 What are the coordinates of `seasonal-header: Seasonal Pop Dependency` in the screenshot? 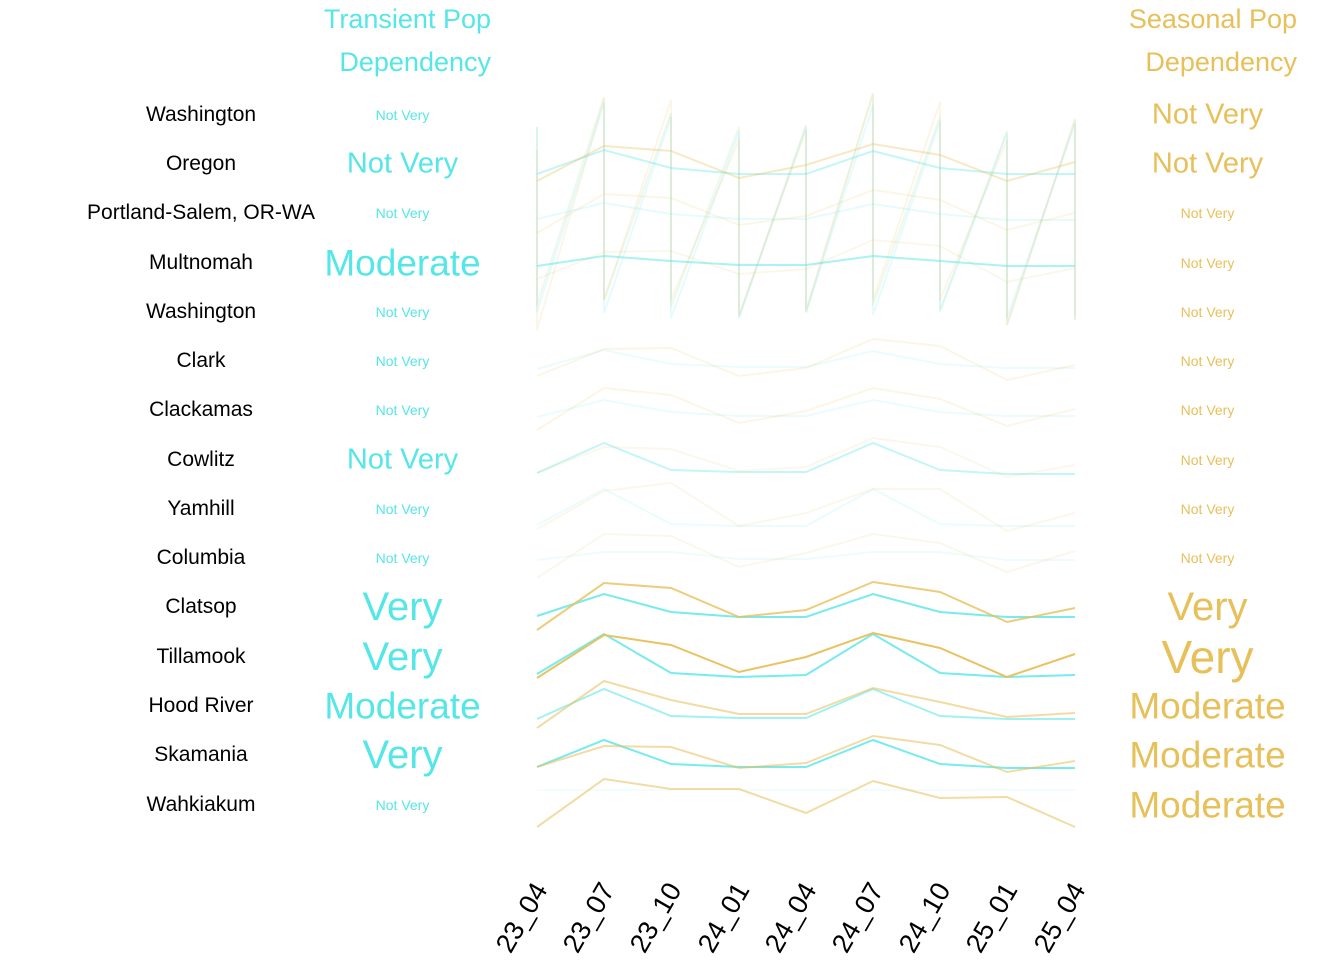 It's located at (1188, 42).